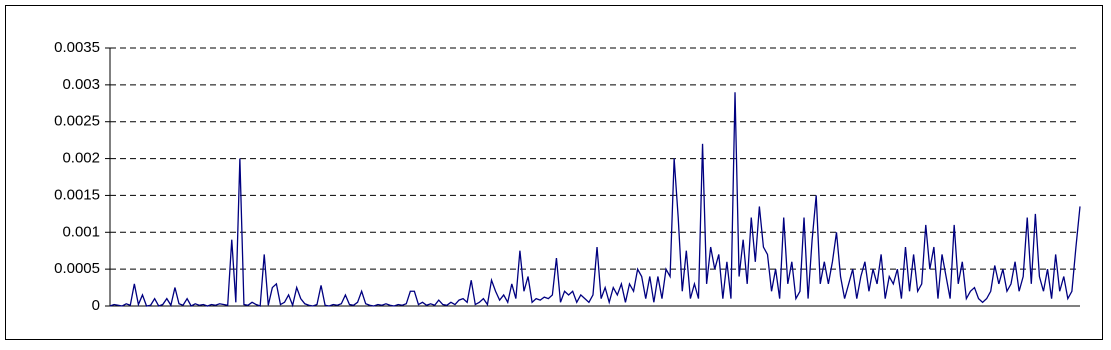 This screenshot has width=1111, height=350. What do you see at coordinates (77, 268) in the screenshot?
I see `y-tick-label: 0.0005` at bounding box center [77, 268].